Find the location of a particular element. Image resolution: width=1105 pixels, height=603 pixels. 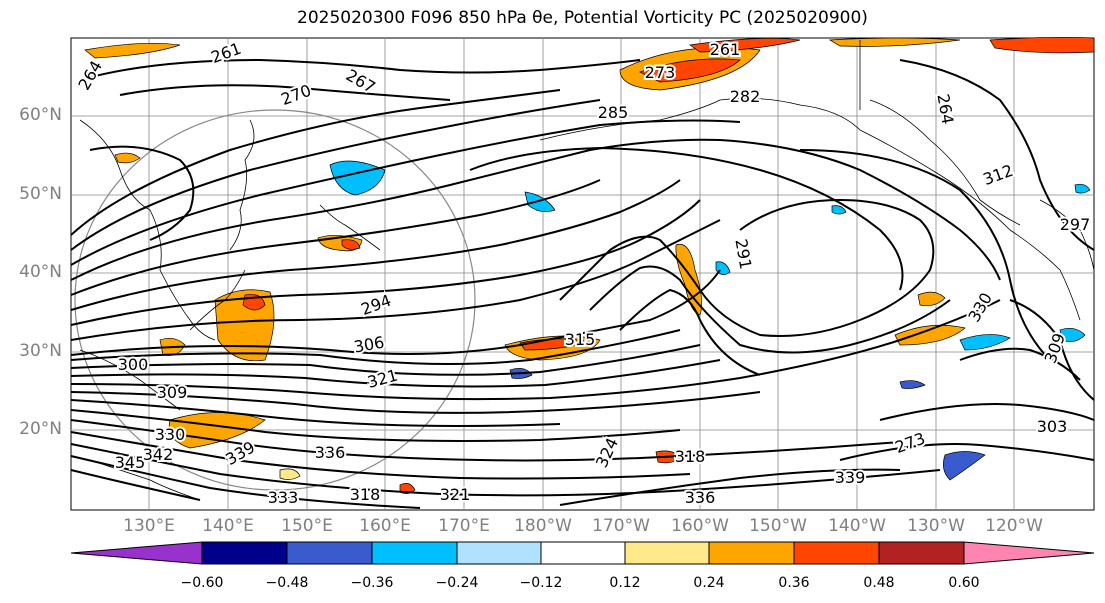

colorbar-tick-label: 0.12 is located at coordinates (625, 583).